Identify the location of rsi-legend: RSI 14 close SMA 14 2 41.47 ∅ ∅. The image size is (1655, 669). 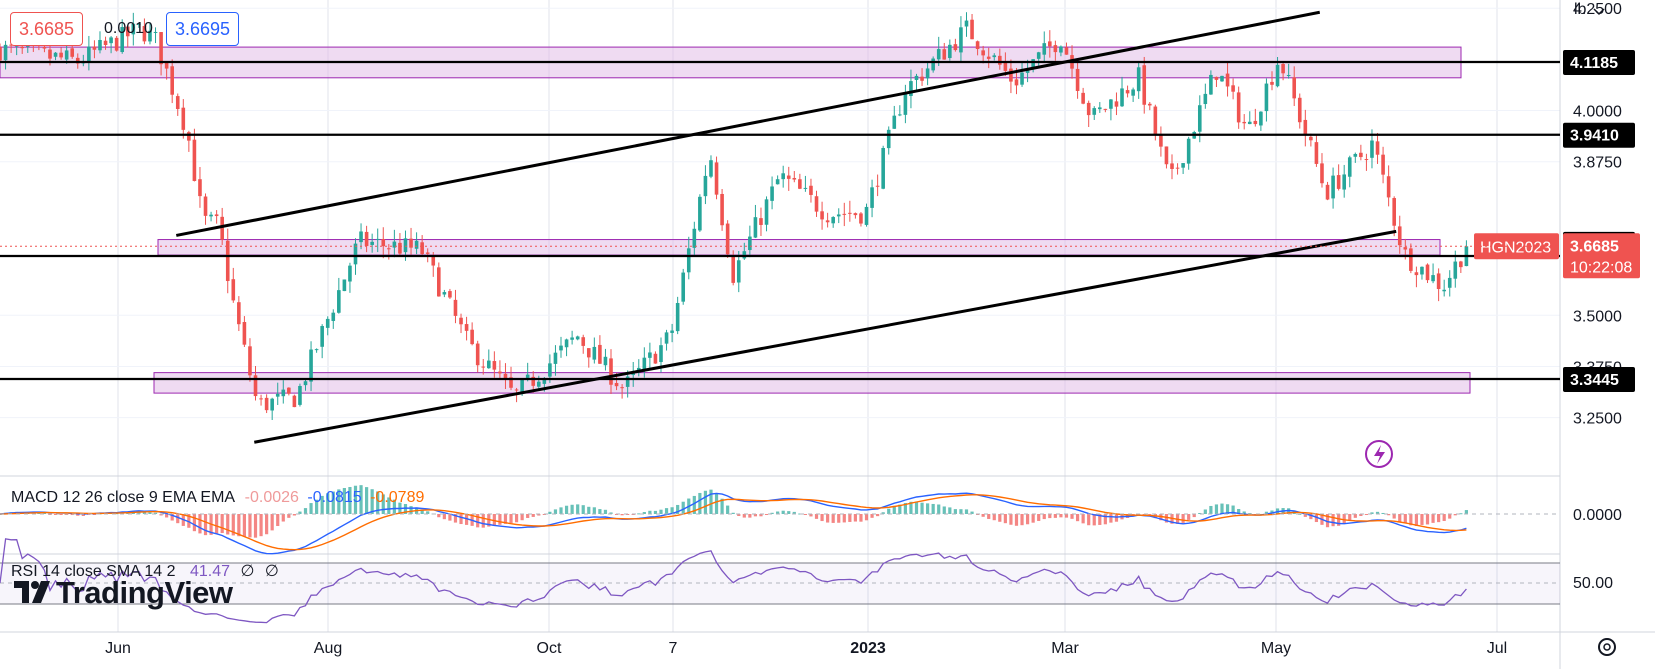
(145, 571).